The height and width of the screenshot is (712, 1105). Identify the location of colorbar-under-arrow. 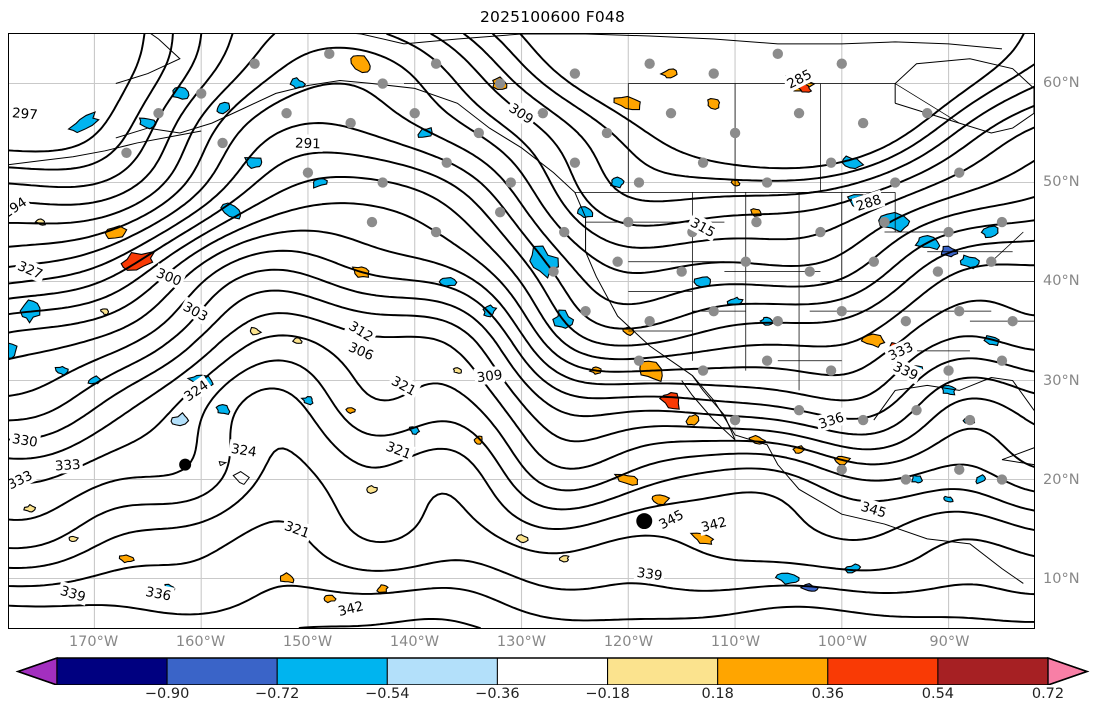
(36, 671).